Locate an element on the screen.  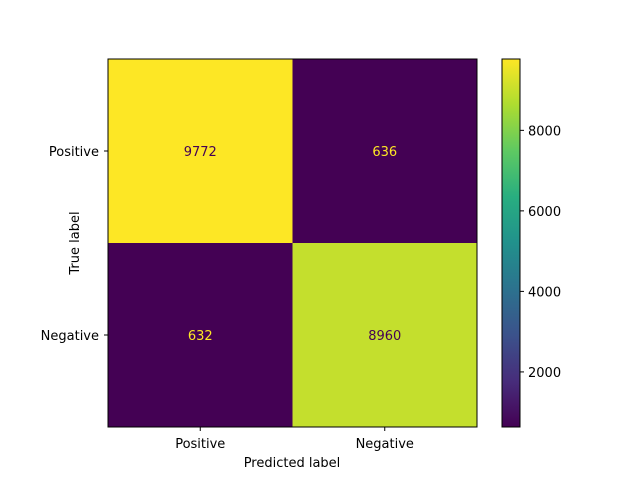
cell-value-label: 636 is located at coordinates (384, 152).